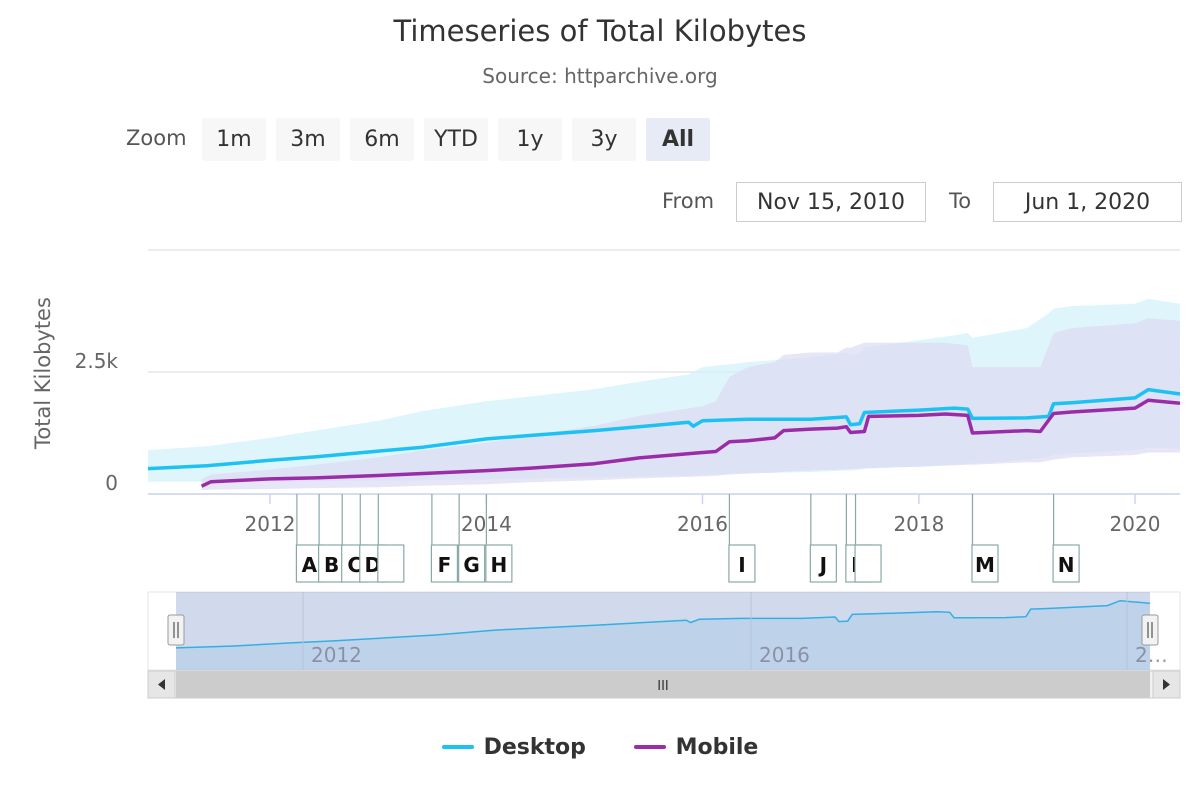 This screenshot has width=1200, height=800. Describe the element at coordinates (702, 524) in the screenshot. I see `x-tick-label: 2016` at that location.